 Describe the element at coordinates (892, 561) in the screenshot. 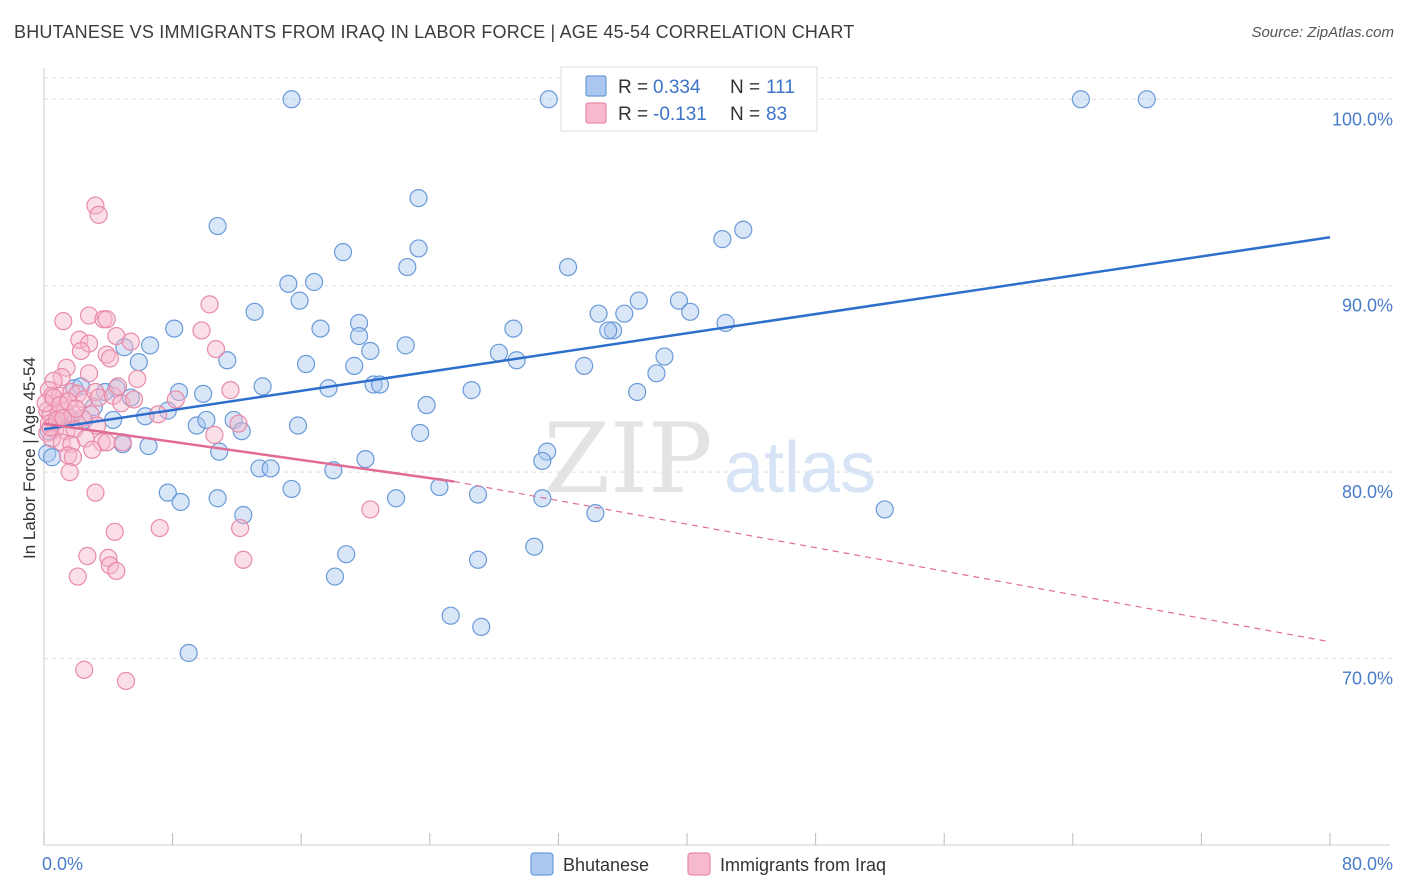

I see `trendline-iraq-projection` at that location.